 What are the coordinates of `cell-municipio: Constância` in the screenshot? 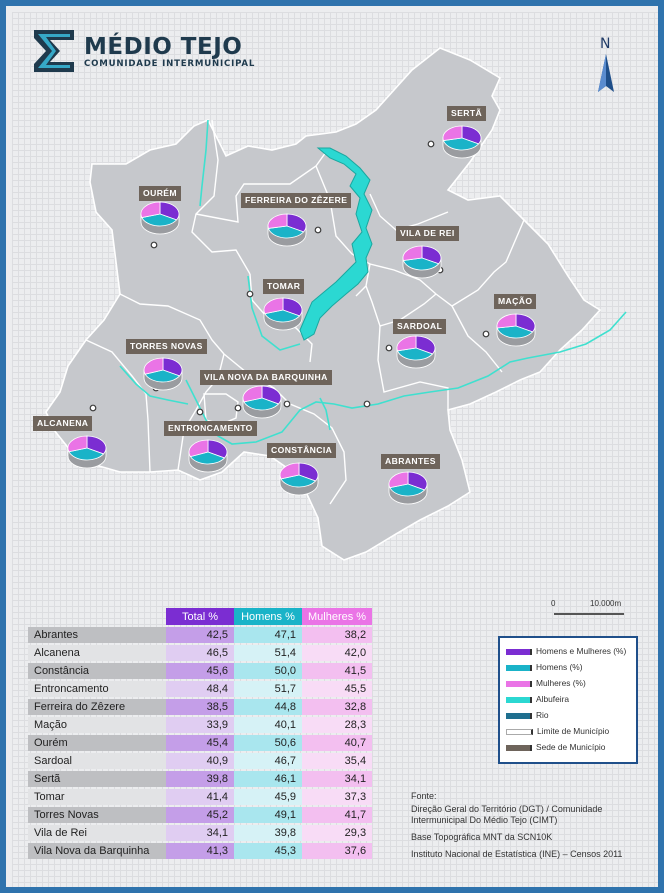 It's located at (97, 671).